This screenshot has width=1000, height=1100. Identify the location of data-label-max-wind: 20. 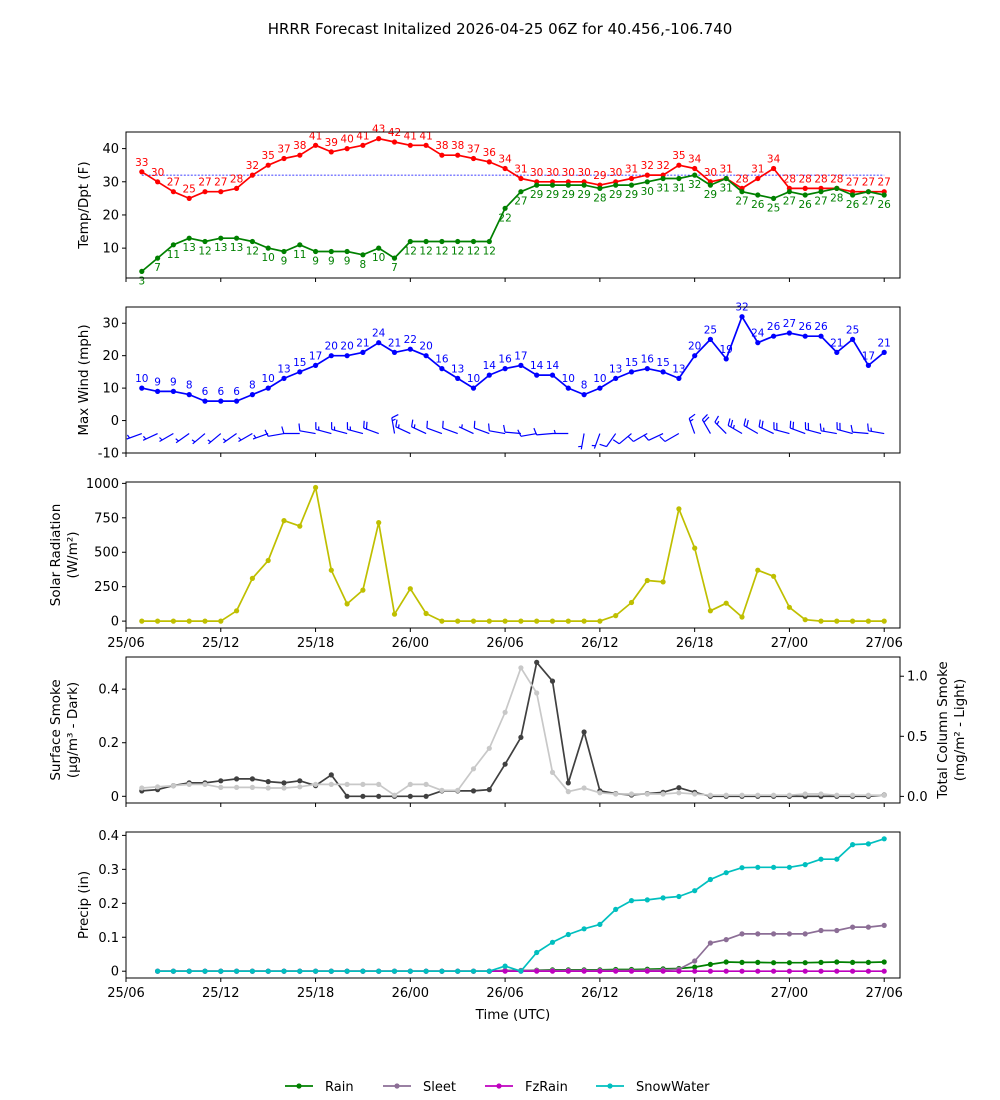
(694, 347).